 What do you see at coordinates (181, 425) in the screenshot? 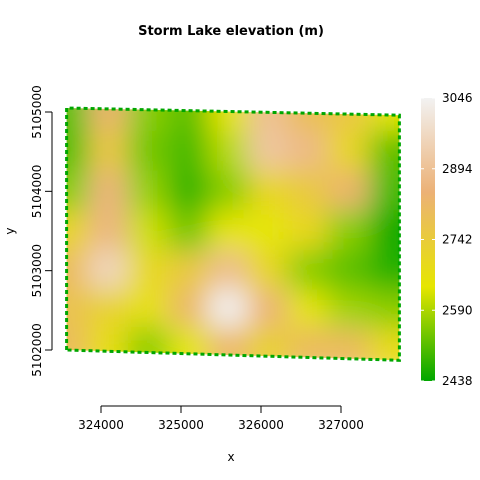
I see `x-tick-label: 325000` at bounding box center [181, 425].